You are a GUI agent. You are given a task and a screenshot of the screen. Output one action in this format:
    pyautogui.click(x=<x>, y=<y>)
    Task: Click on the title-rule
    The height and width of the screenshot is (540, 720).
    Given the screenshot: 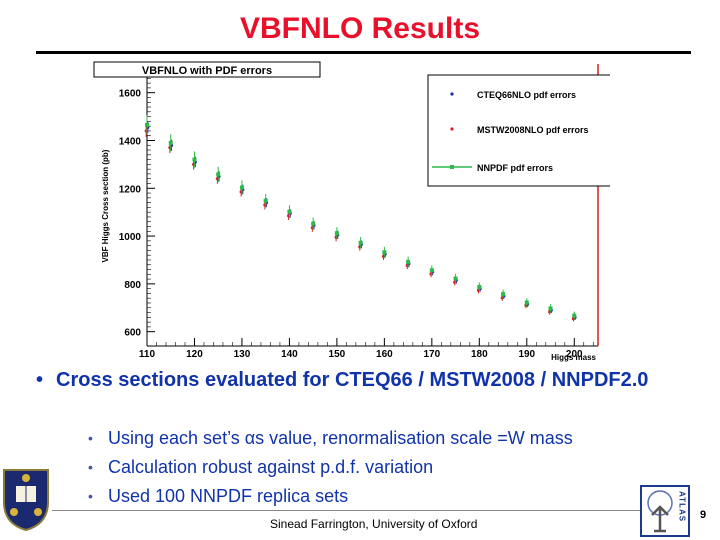 What is the action you would take?
    pyautogui.click(x=363, y=52)
    